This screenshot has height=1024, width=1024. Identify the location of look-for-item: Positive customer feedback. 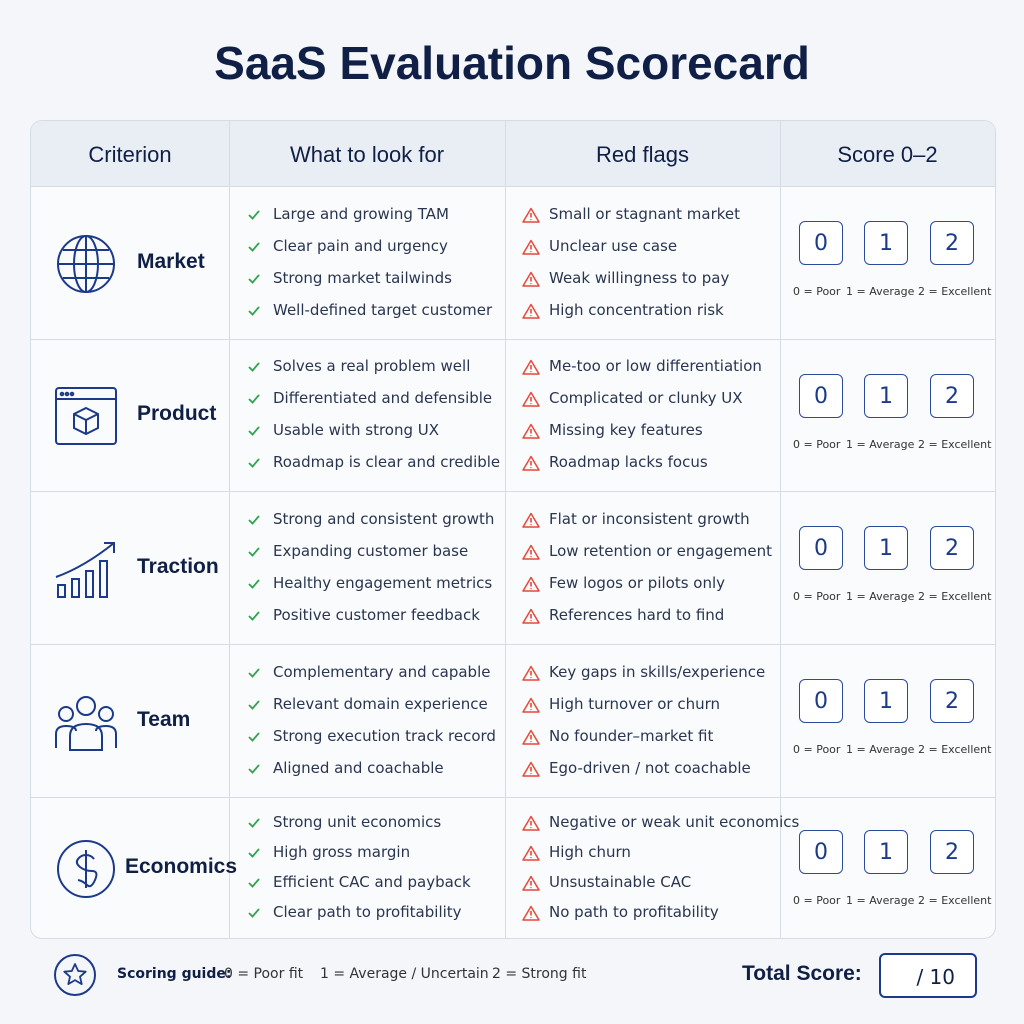
(376, 614).